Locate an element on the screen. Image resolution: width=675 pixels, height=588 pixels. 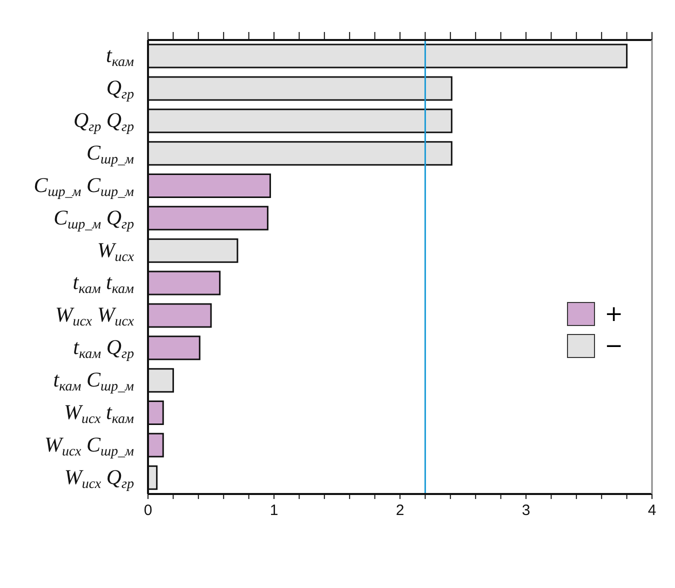
x-tick-label: 0 is located at coordinates (148, 510).